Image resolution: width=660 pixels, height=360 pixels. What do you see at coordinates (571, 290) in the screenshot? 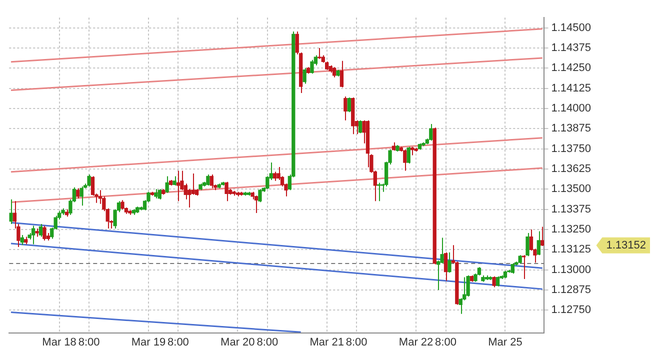
I see `y-tick-label: 1.12875` at bounding box center [571, 290].